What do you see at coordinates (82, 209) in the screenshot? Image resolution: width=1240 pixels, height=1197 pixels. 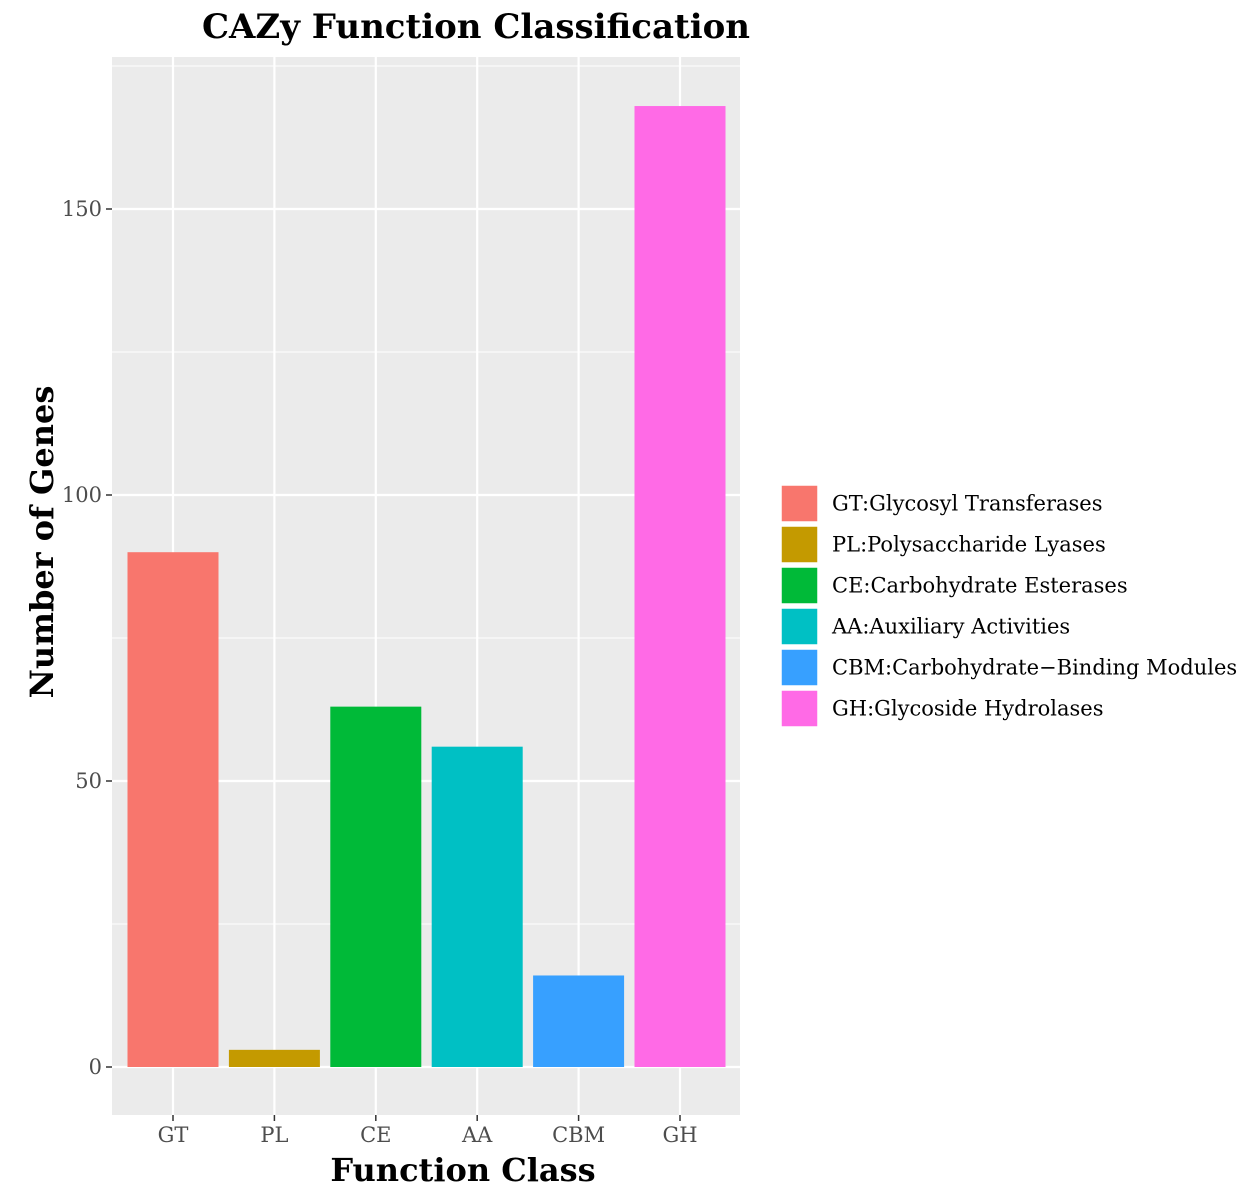 I see `y-tick-label: 150` at bounding box center [82, 209].